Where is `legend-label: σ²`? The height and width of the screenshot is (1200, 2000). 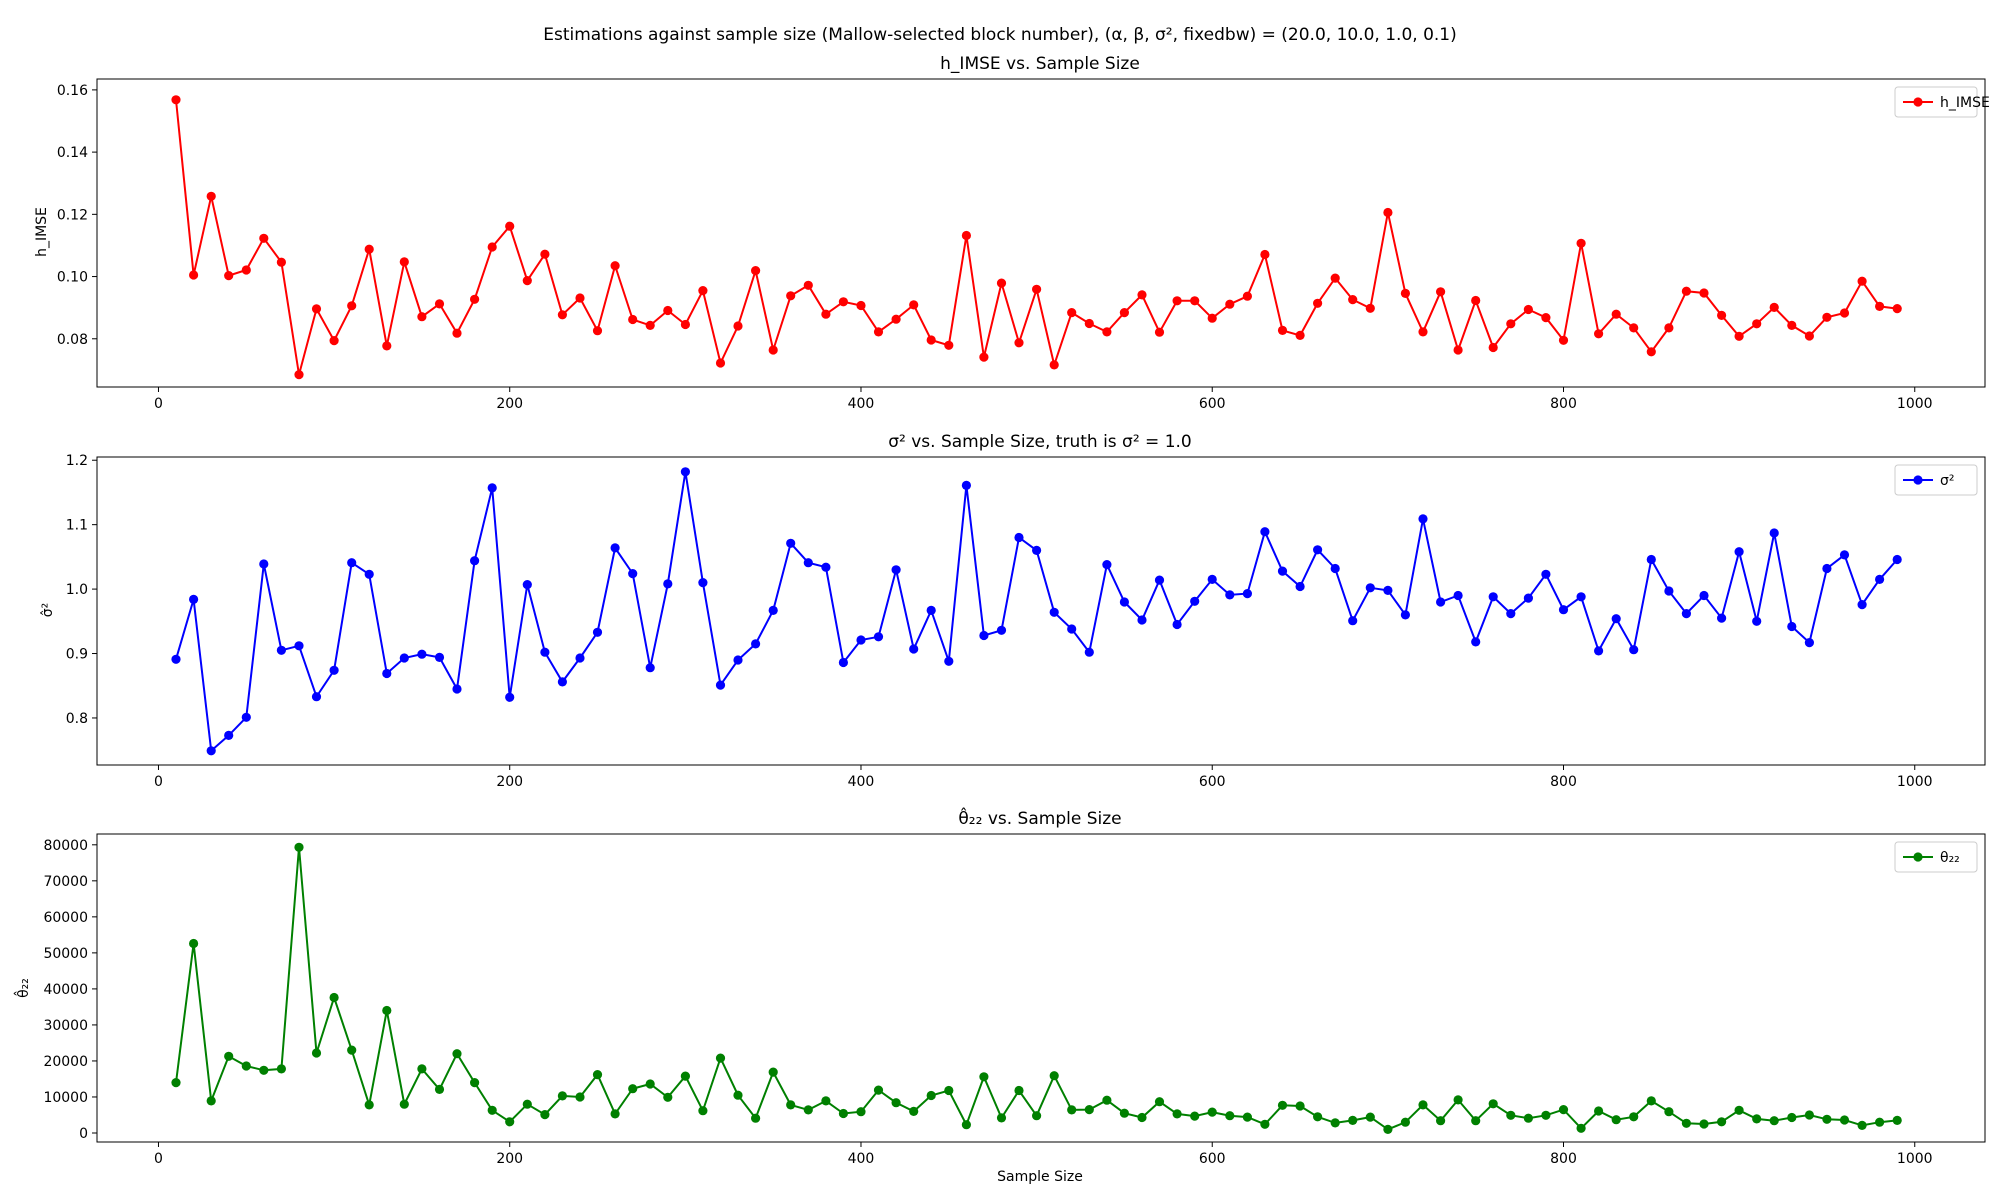
legend-label: σ² is located at coordinates (1947, 481).